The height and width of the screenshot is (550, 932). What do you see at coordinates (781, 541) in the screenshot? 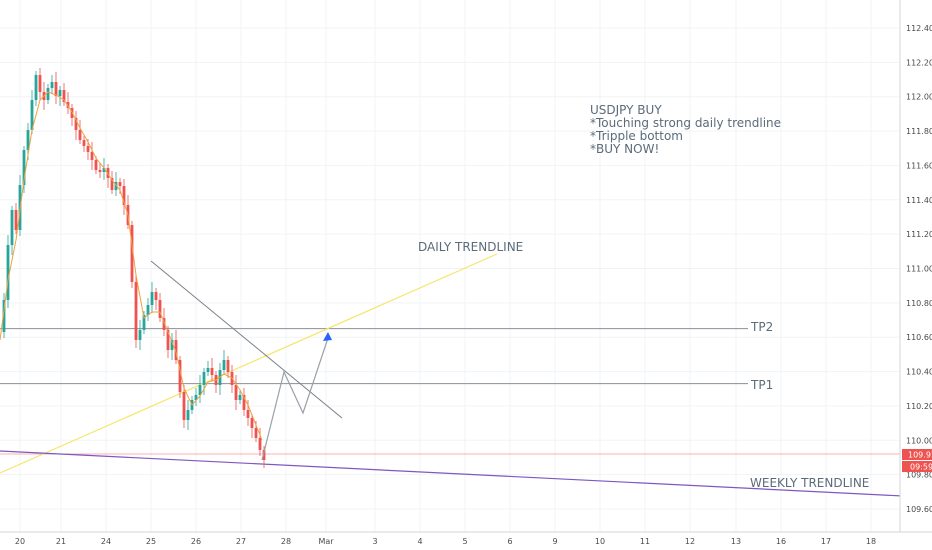
I see `time-tick-label: 16` at bounding box center [781, 541].